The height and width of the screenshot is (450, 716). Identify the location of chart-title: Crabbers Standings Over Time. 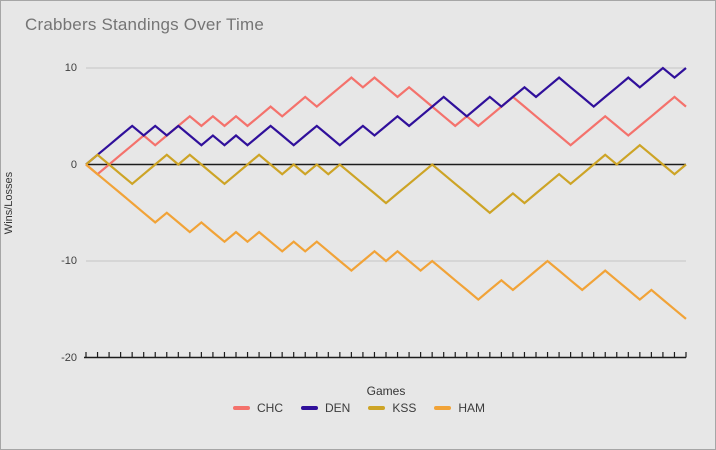
(144, 24).